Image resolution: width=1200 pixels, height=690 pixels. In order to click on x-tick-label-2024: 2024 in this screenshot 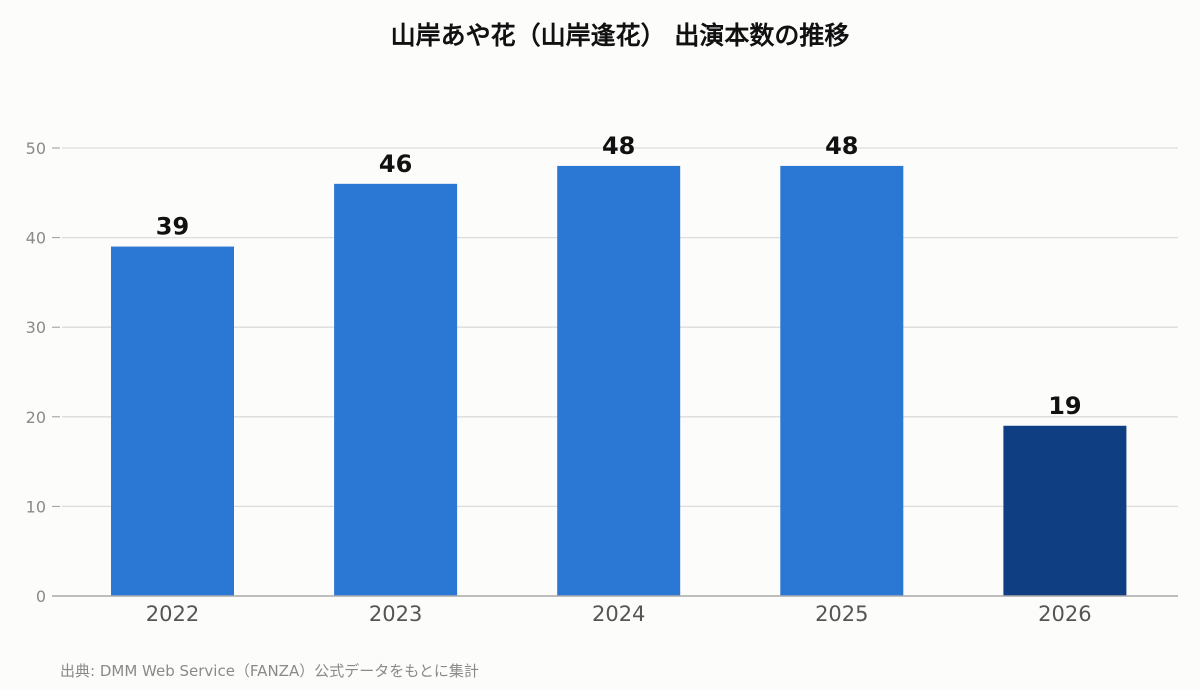, I will do `click(618, 614)`.